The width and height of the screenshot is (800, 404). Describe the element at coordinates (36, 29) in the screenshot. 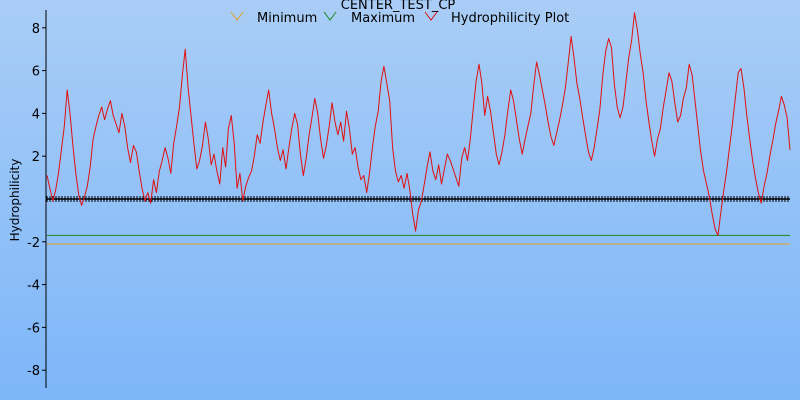

I see `y-tick-label: 8` at that location.